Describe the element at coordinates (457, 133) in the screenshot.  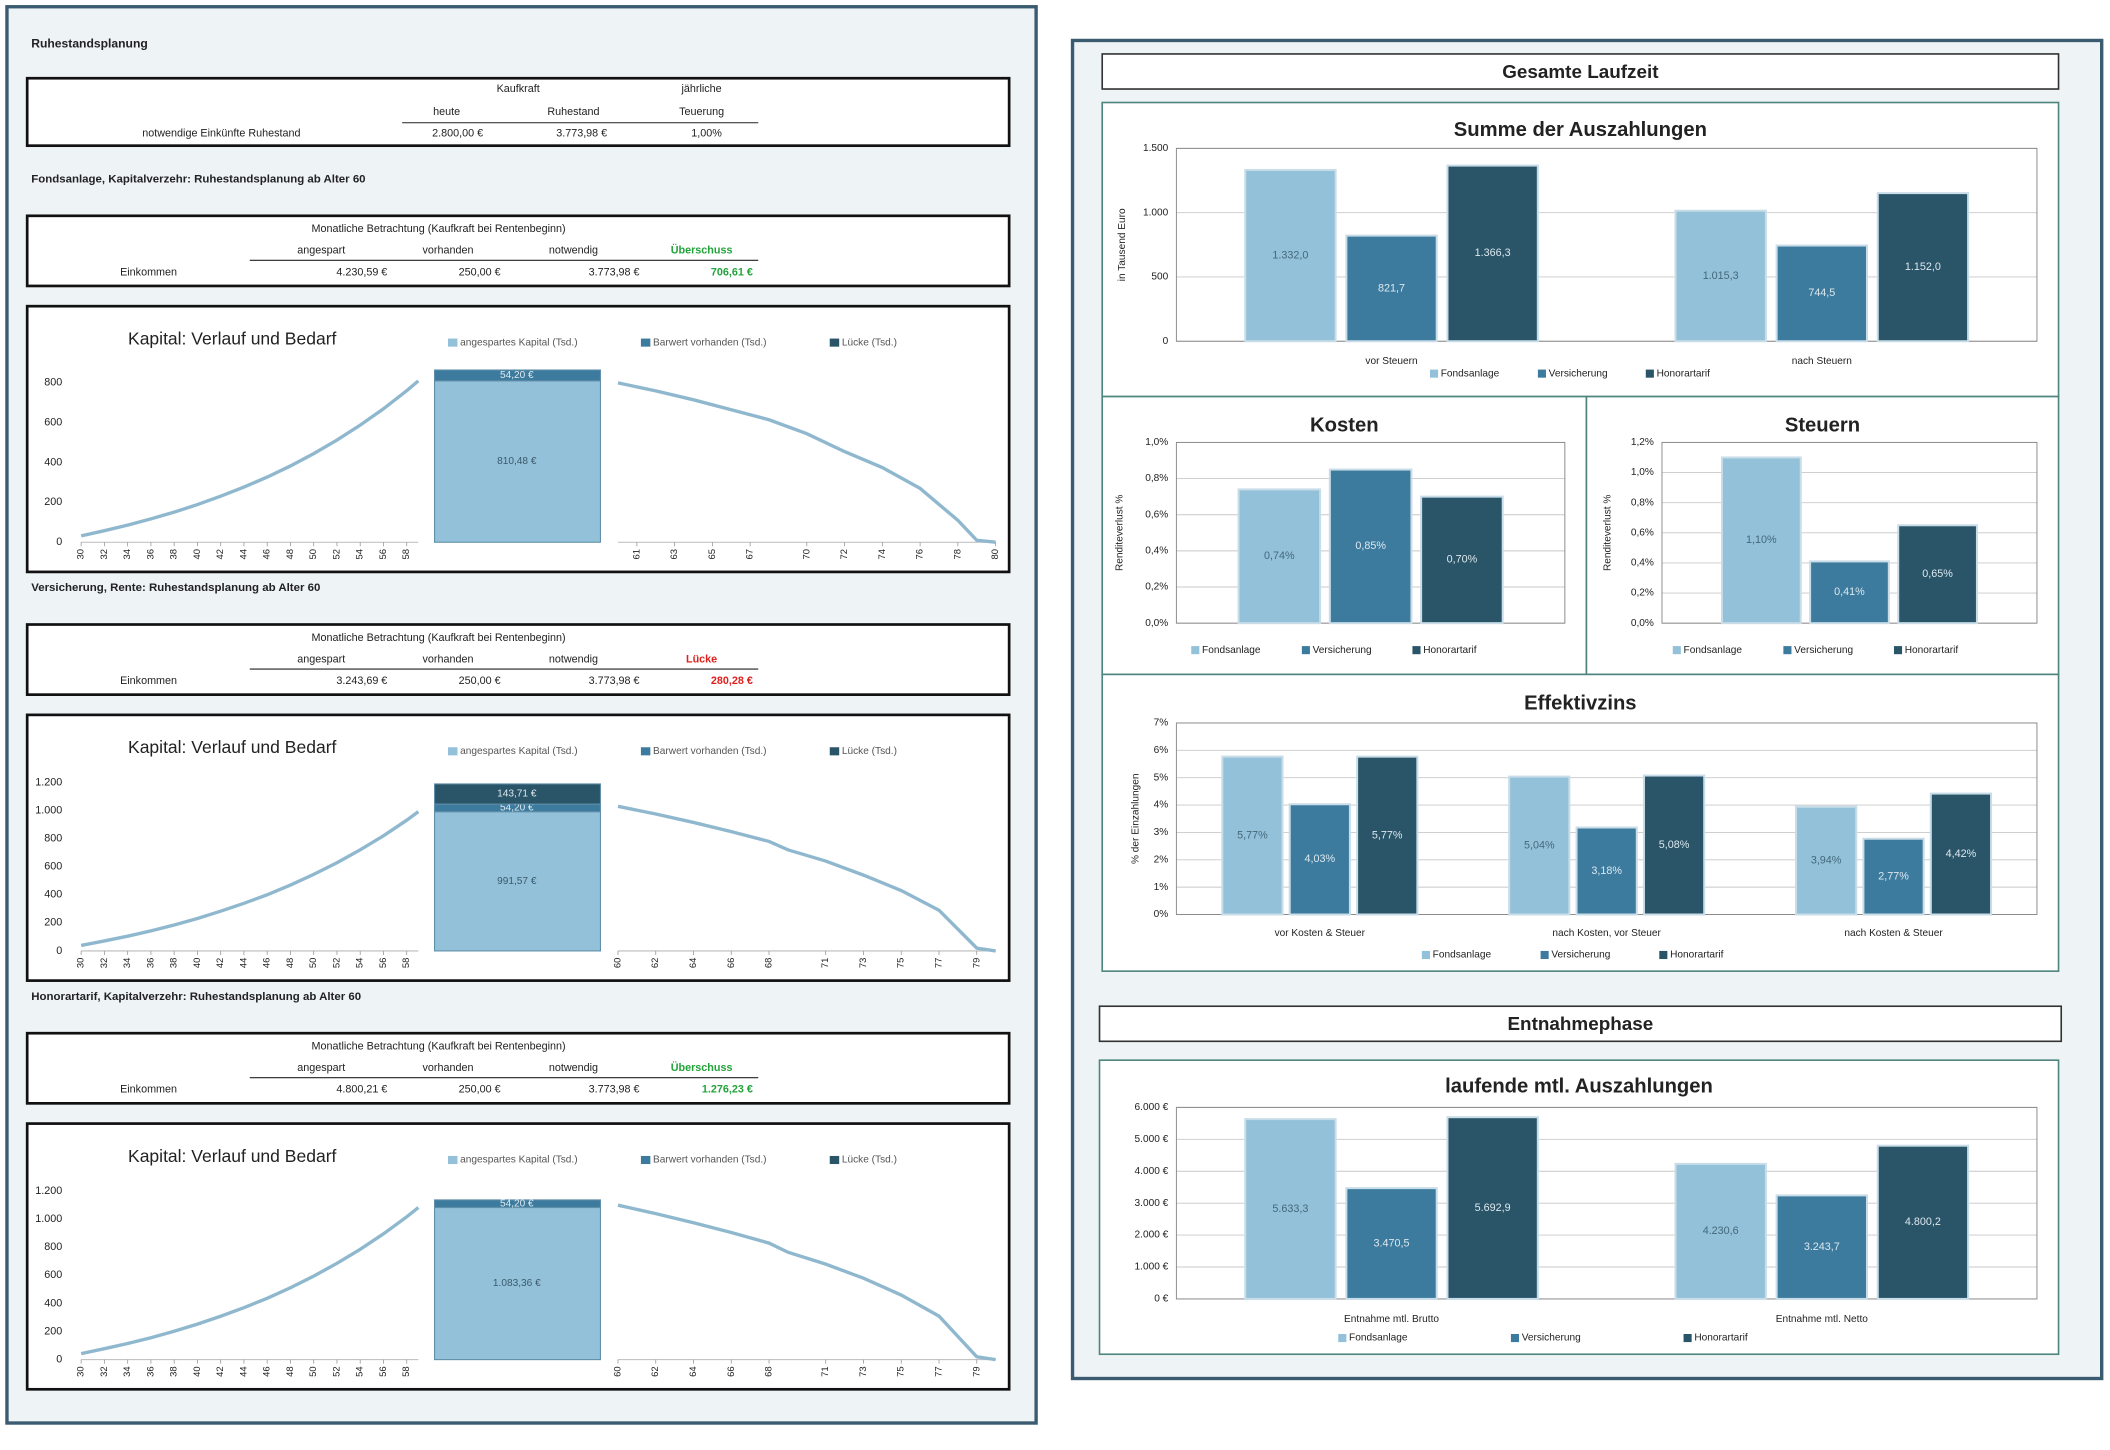
I see `cell: 2.800,00 €` at that location.